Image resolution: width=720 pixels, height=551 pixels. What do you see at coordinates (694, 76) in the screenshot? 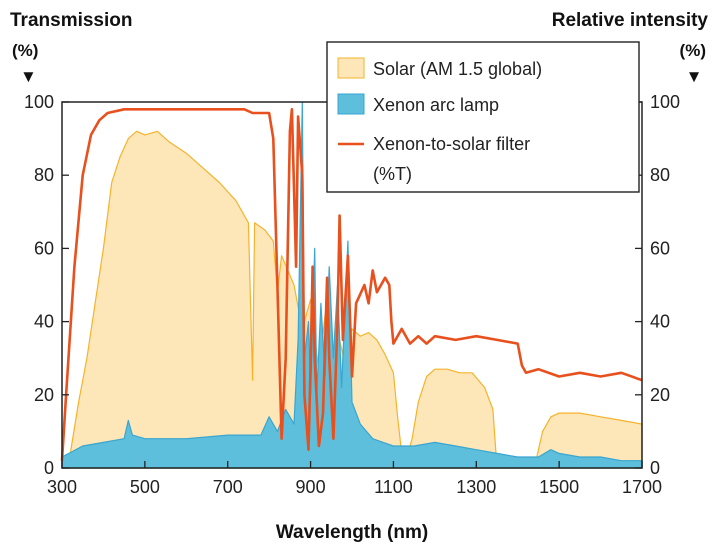
I see `right-axis-arrow: ▼` at bounding box center [694, 76].